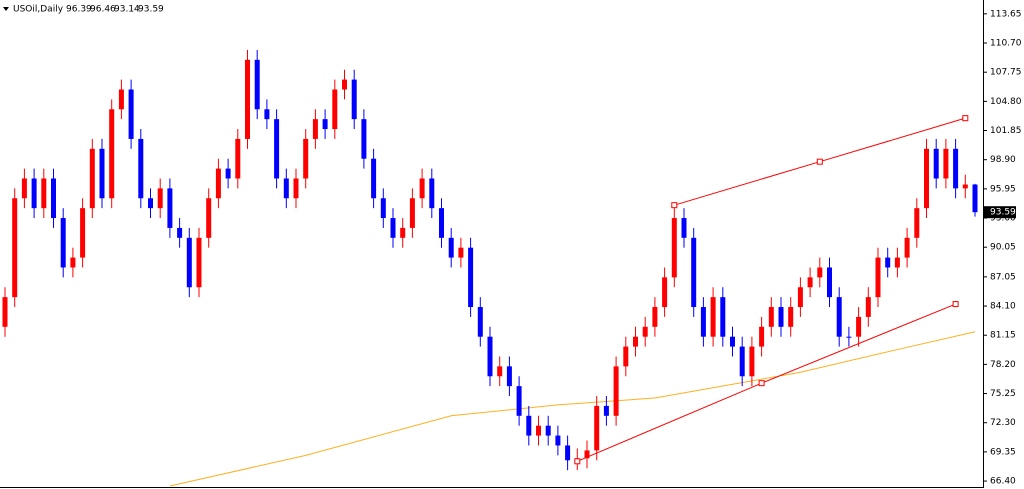  Describe the element at coordinates (1003, 423) in the screenshot. I see `y-tick-label: 72.30` at that location.